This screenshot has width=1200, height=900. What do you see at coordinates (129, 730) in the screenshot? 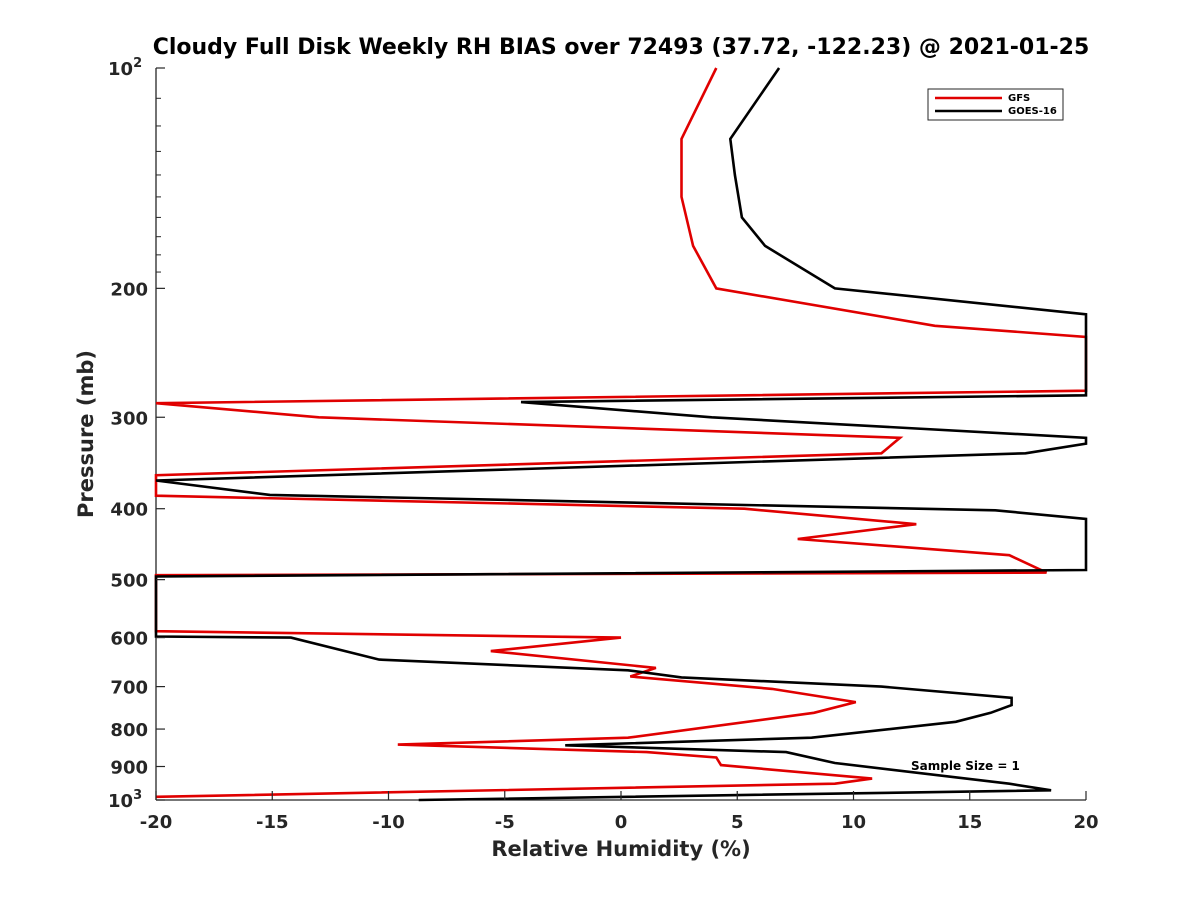
I see `y-tick-label: 800` at bounding box center [129, 730].